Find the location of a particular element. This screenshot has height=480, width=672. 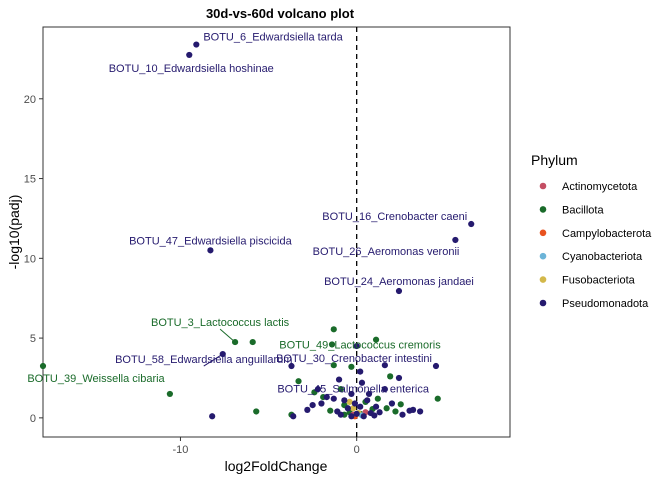

legend-title: Phylum is located at coordinates (554, 160).